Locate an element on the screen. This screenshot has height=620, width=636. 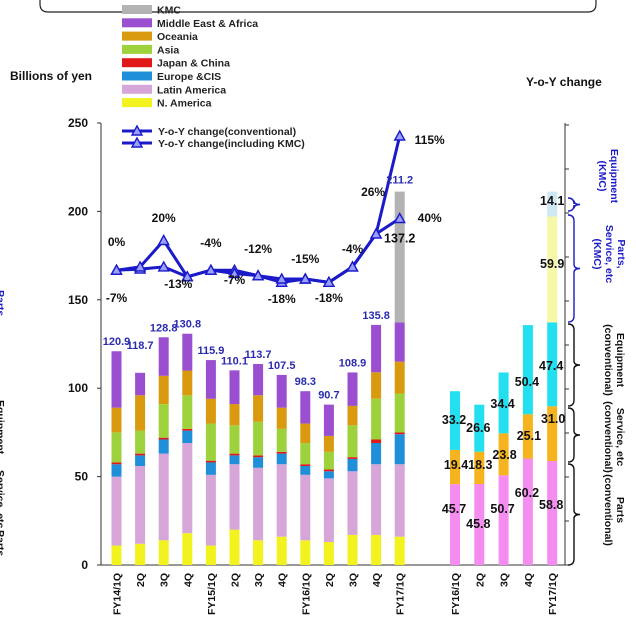
side-label: Service, etc(conventional) is located at coordinates (614, 437).